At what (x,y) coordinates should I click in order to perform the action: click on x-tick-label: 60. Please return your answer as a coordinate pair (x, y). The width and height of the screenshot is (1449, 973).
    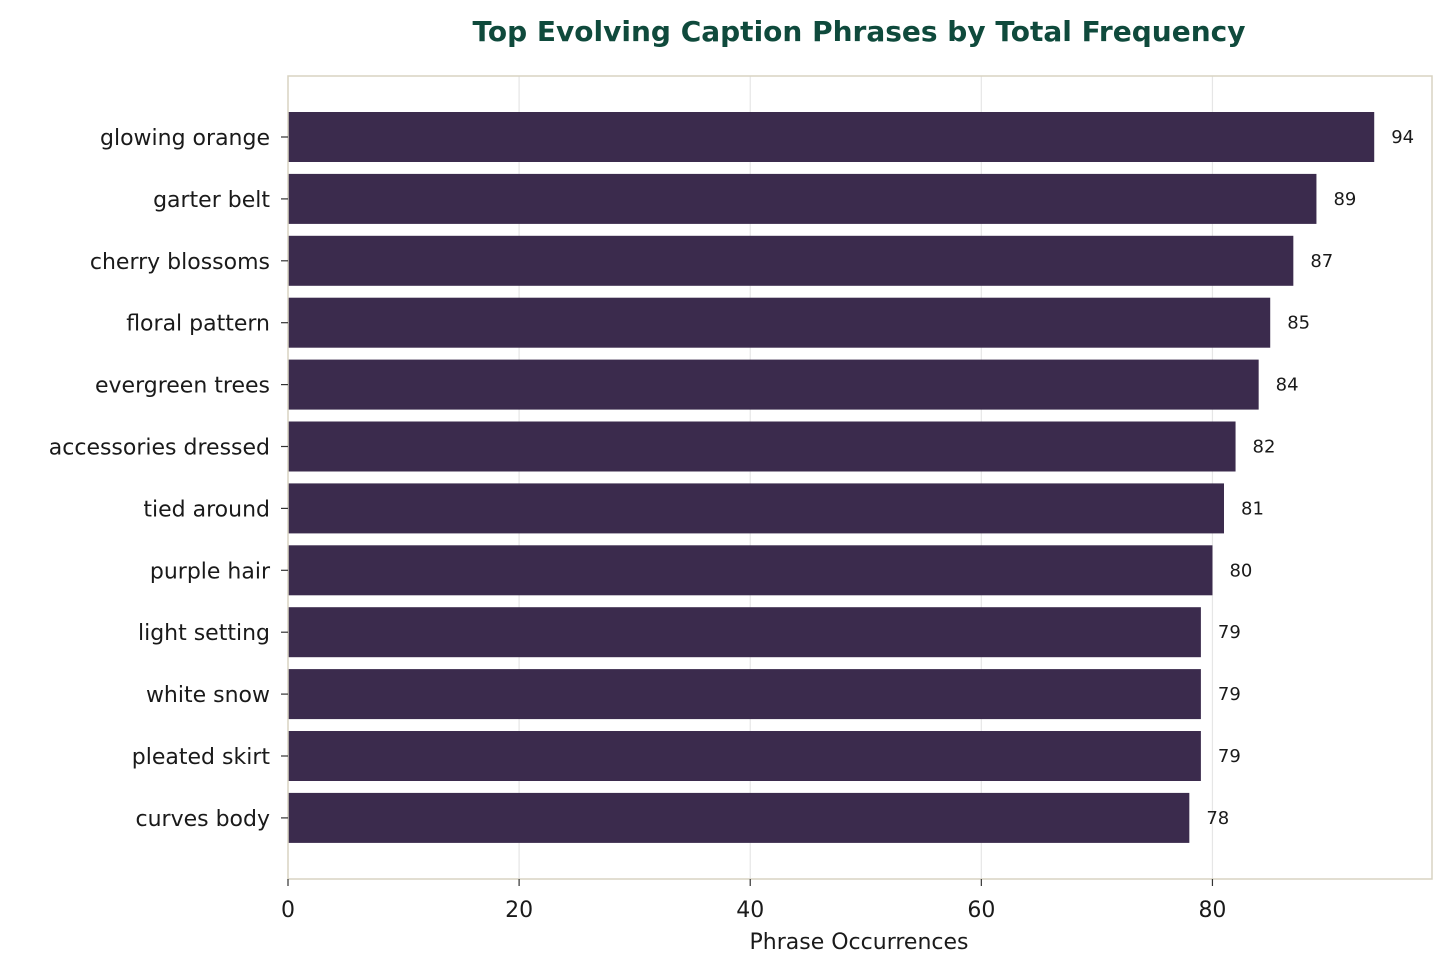
    Looking at the image, I should click on (981, 910).